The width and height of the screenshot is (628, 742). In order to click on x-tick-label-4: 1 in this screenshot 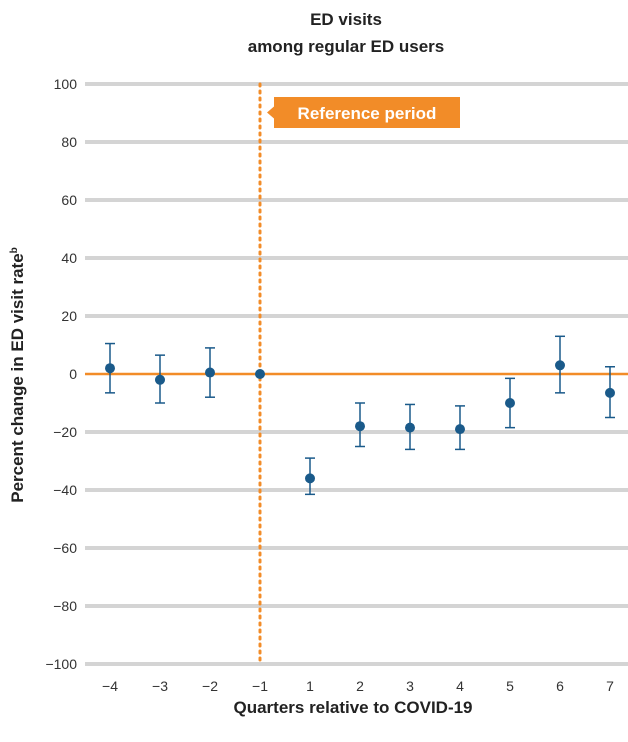, I will do `click(310, 686)`.